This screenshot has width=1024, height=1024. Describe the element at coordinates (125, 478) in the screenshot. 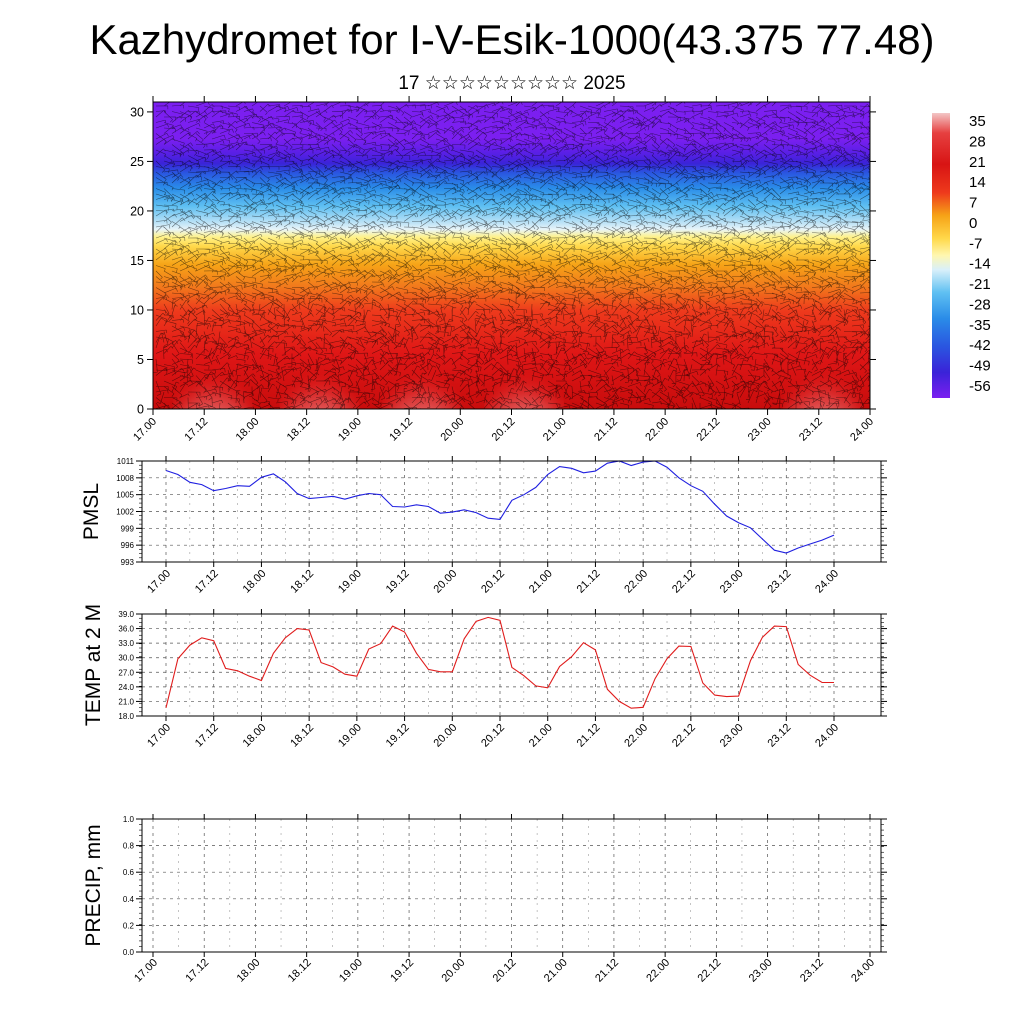

I see `pmsl-panel-ytick-label: 1008` at that location.